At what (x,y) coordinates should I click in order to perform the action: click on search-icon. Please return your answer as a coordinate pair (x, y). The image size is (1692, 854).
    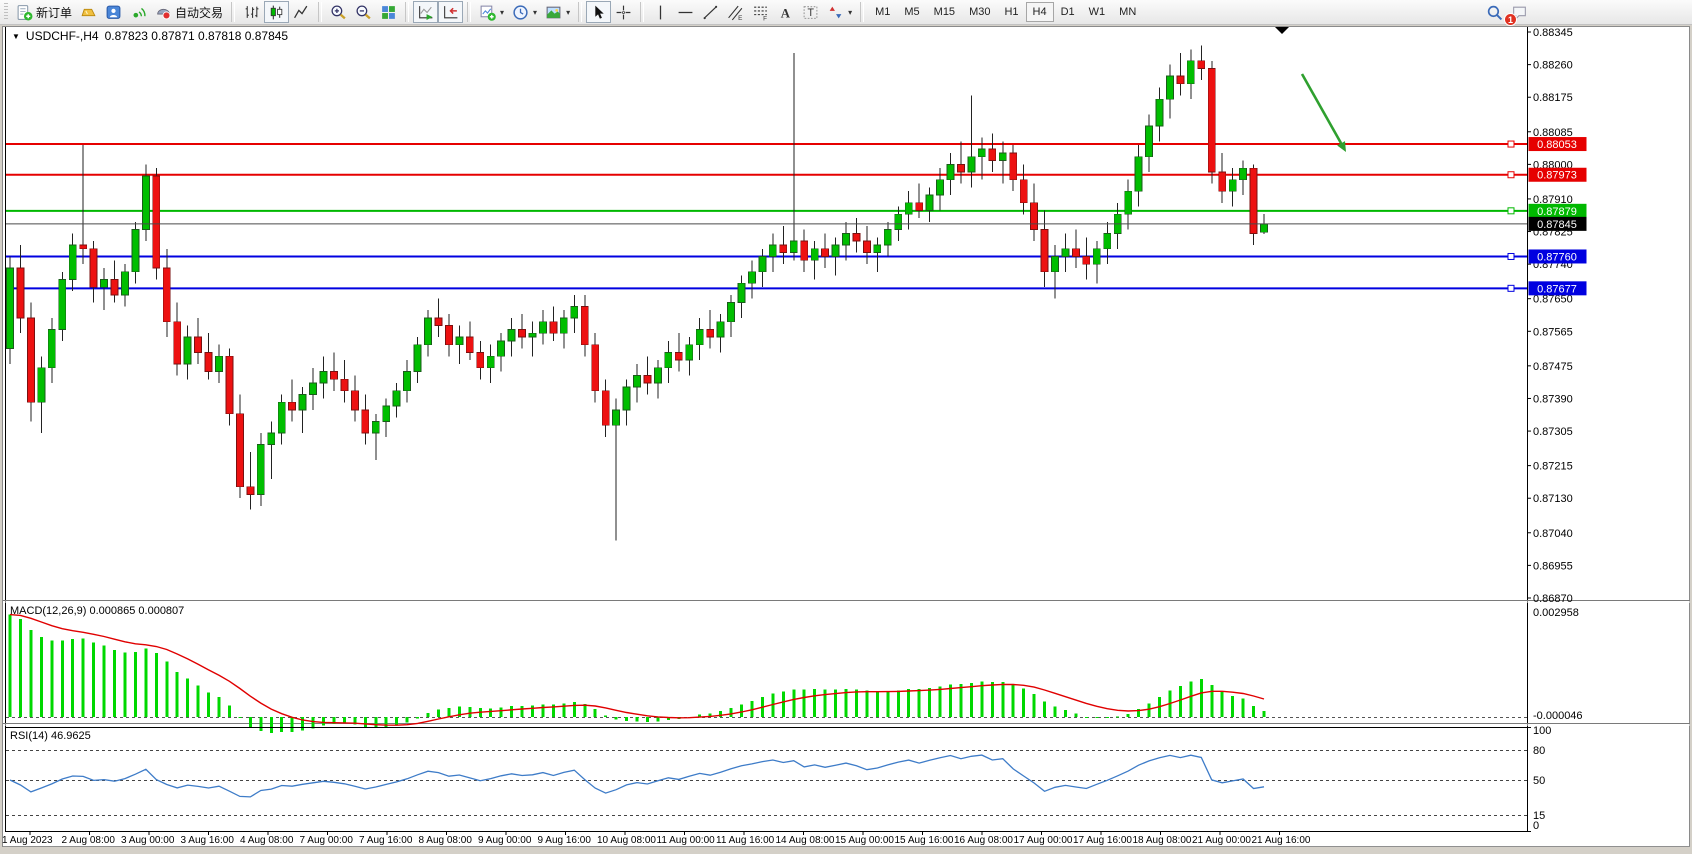
    Looking at the image, I should click on (1495, 12).